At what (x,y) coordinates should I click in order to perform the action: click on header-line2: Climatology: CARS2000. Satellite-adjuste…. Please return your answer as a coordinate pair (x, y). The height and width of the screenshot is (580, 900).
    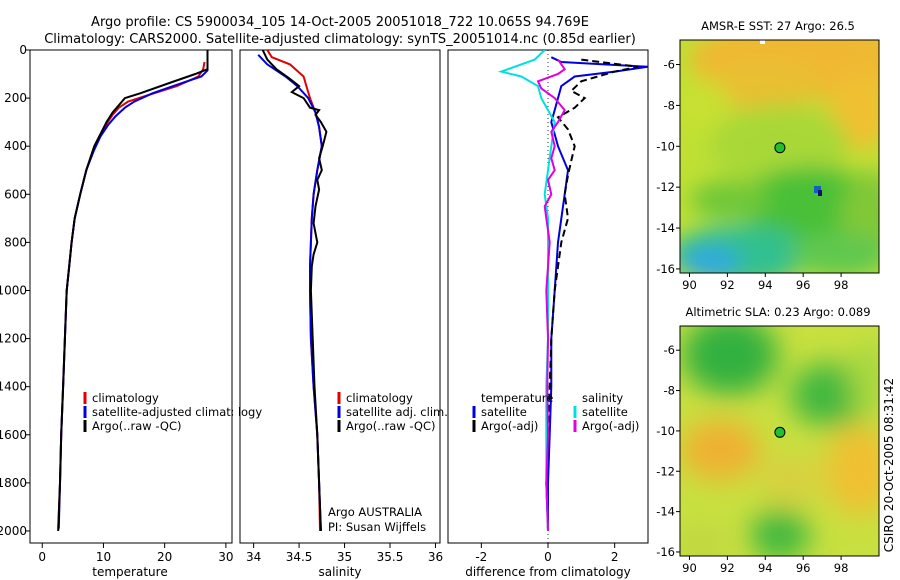
    Looking at the image, I should click on (340, 39).